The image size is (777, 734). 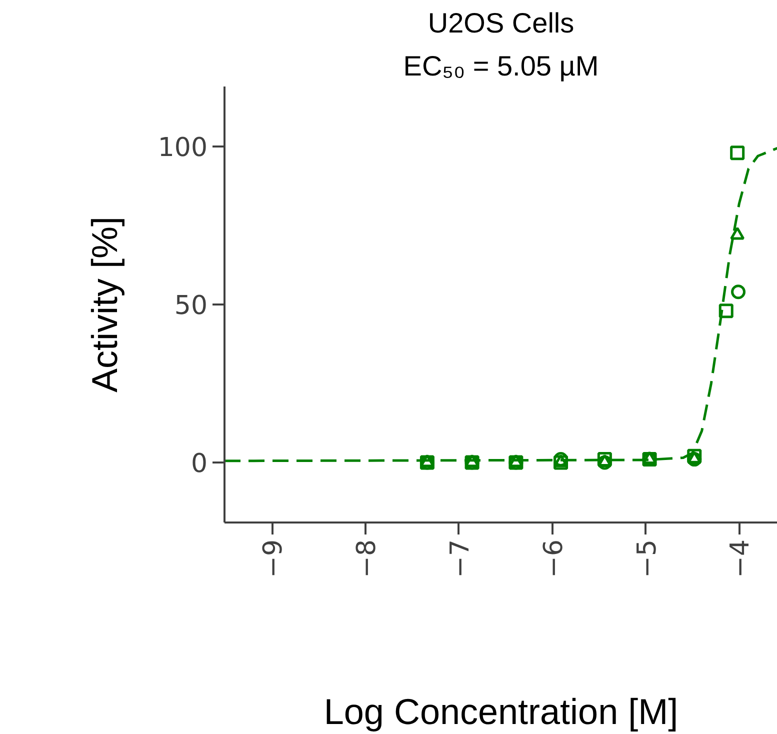 I want to click on x-tick-label: −7, so click(x=460, y=559).